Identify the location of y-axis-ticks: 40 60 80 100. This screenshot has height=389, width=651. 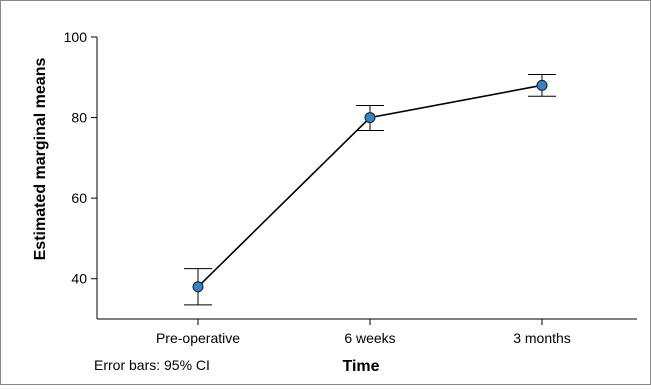
(80, 158).